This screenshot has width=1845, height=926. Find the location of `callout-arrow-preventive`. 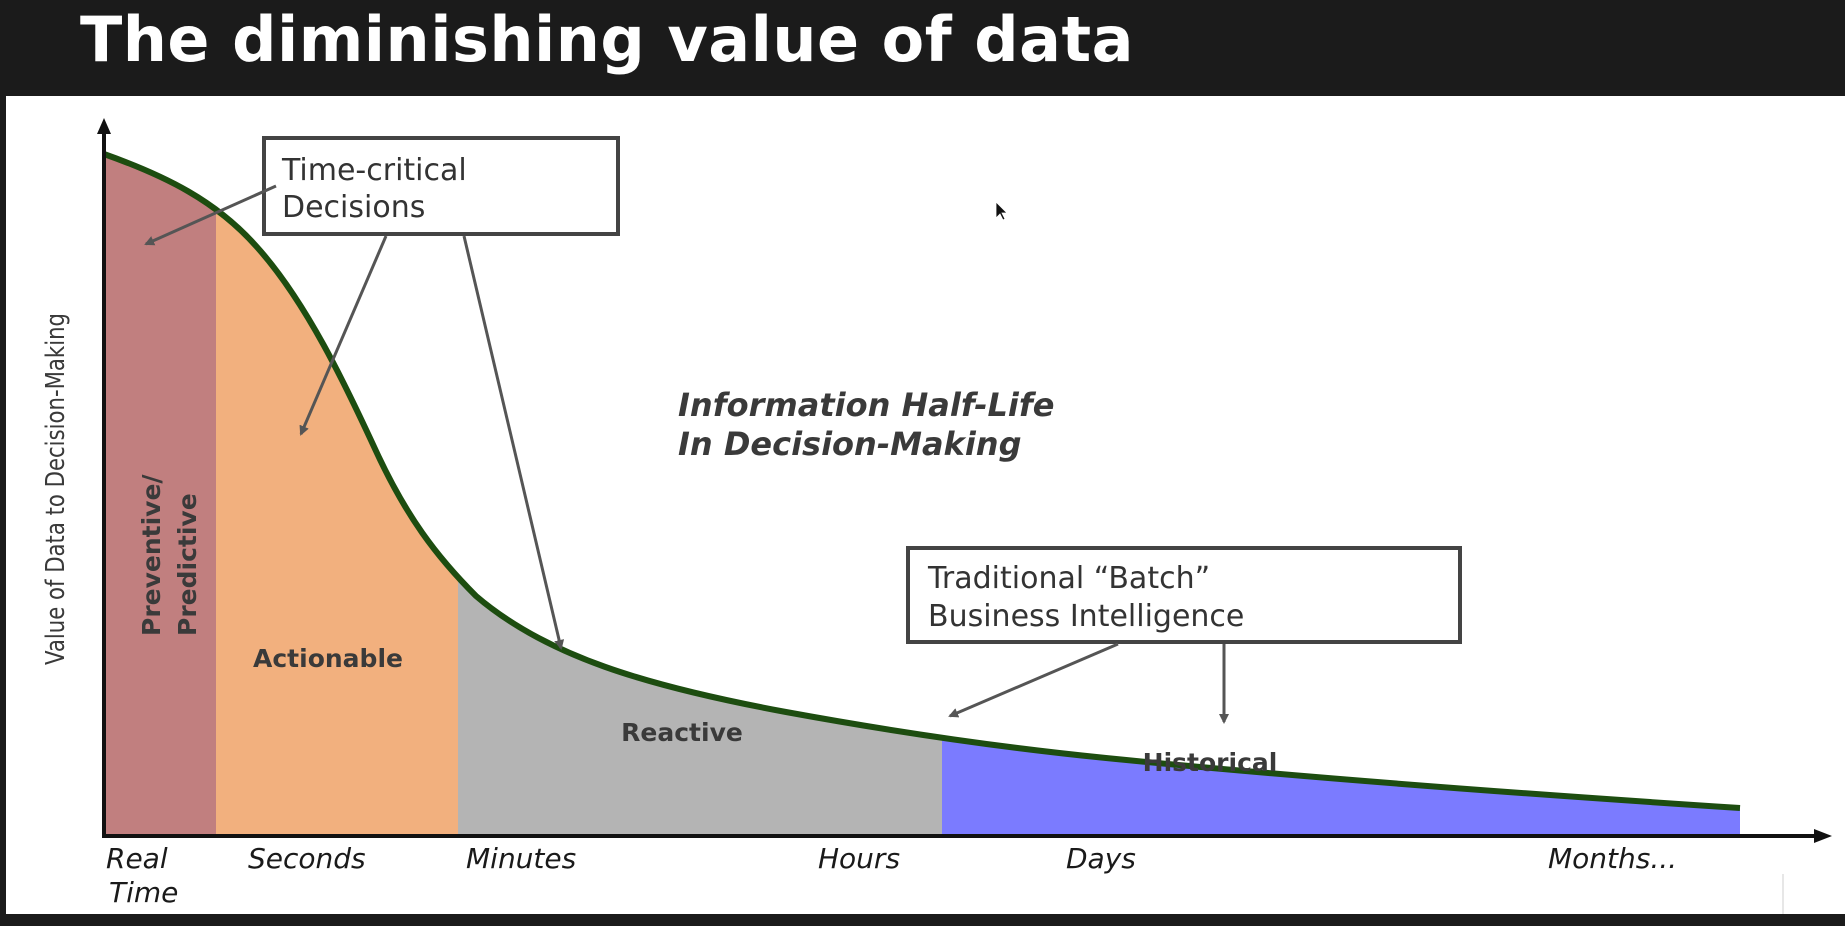

callout-arrow-preventive is located at coordinates (210, 215).